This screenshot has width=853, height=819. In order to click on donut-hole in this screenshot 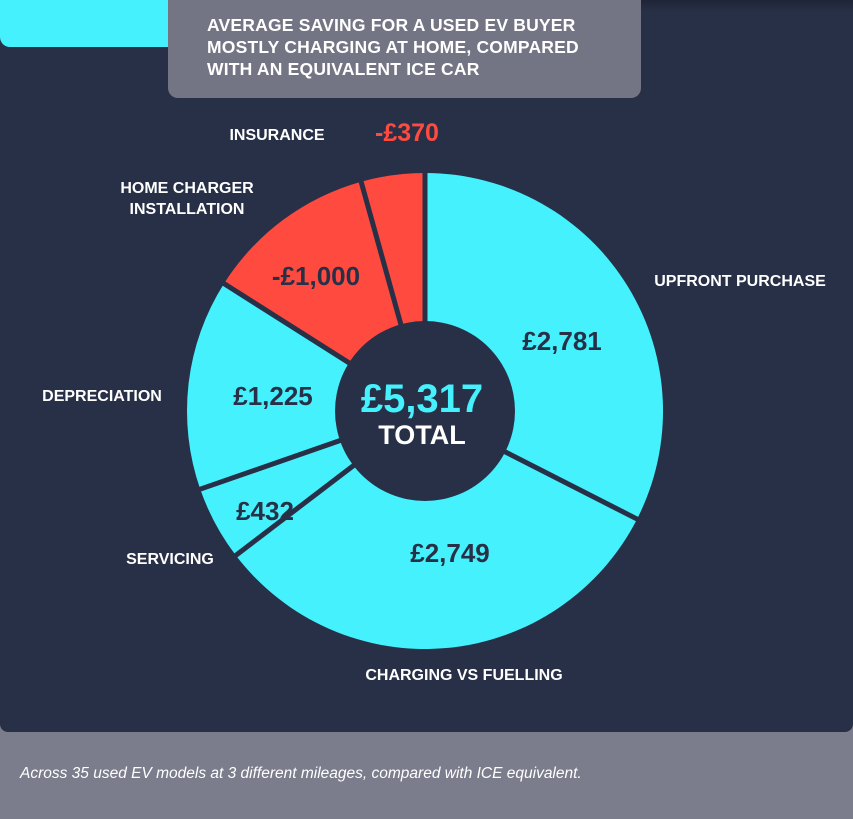, I will do `click(425, 411)`.